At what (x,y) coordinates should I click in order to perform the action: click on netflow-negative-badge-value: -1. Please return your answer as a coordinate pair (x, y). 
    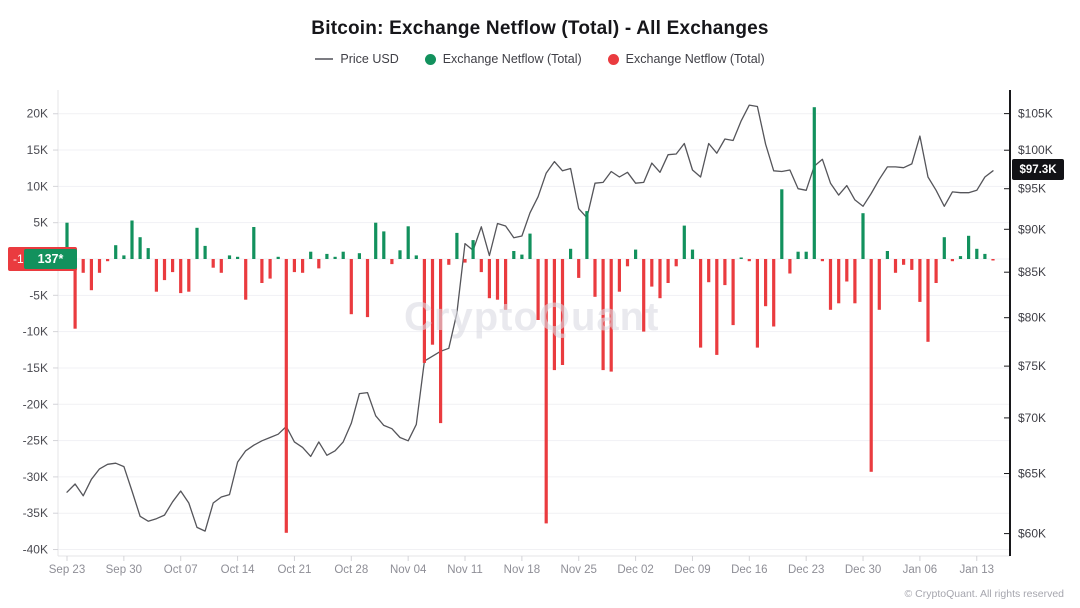
    Looking at the image, I should click on (18, 259).